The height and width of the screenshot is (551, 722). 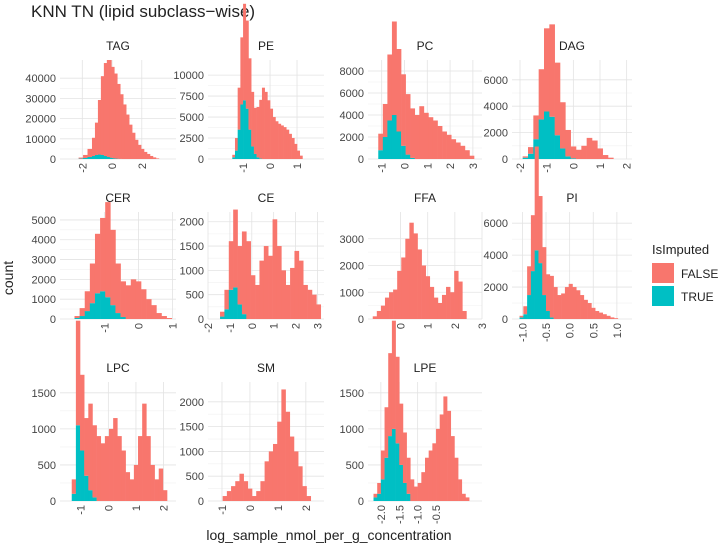 I want to click on x-tick-label: -2.0, so click(x=382, y=514).